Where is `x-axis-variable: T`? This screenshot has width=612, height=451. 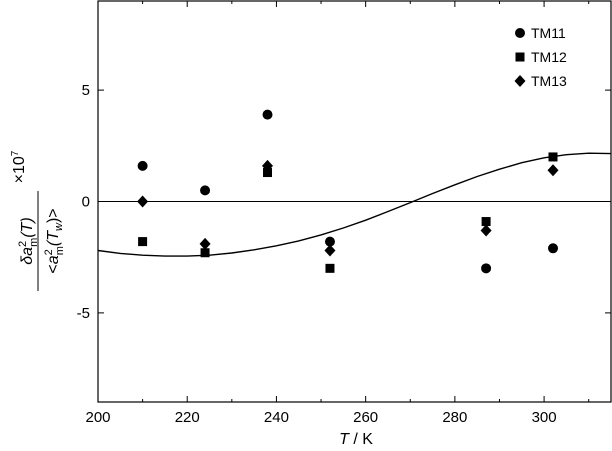
x-axis-variable: T is located at coordinates (344, 439).